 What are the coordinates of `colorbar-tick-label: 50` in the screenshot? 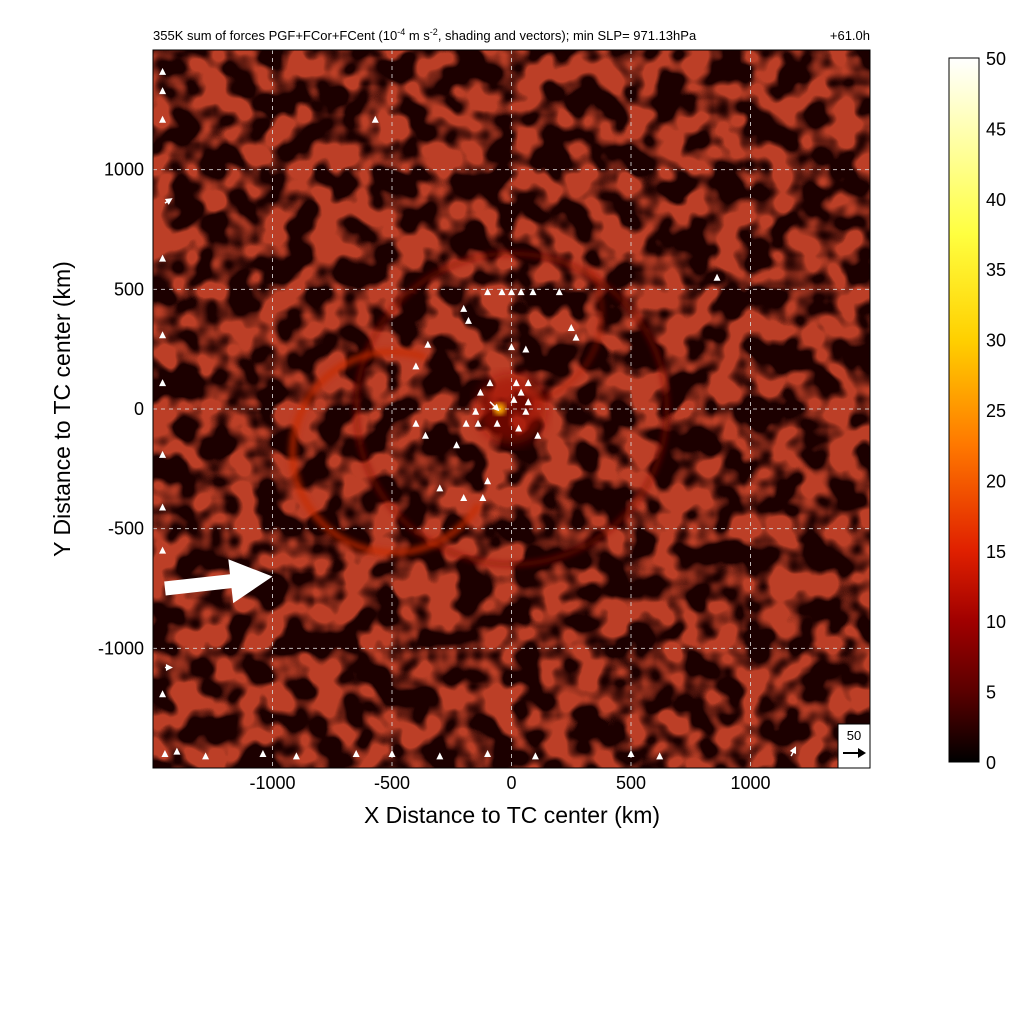 It's located at (996, 59).